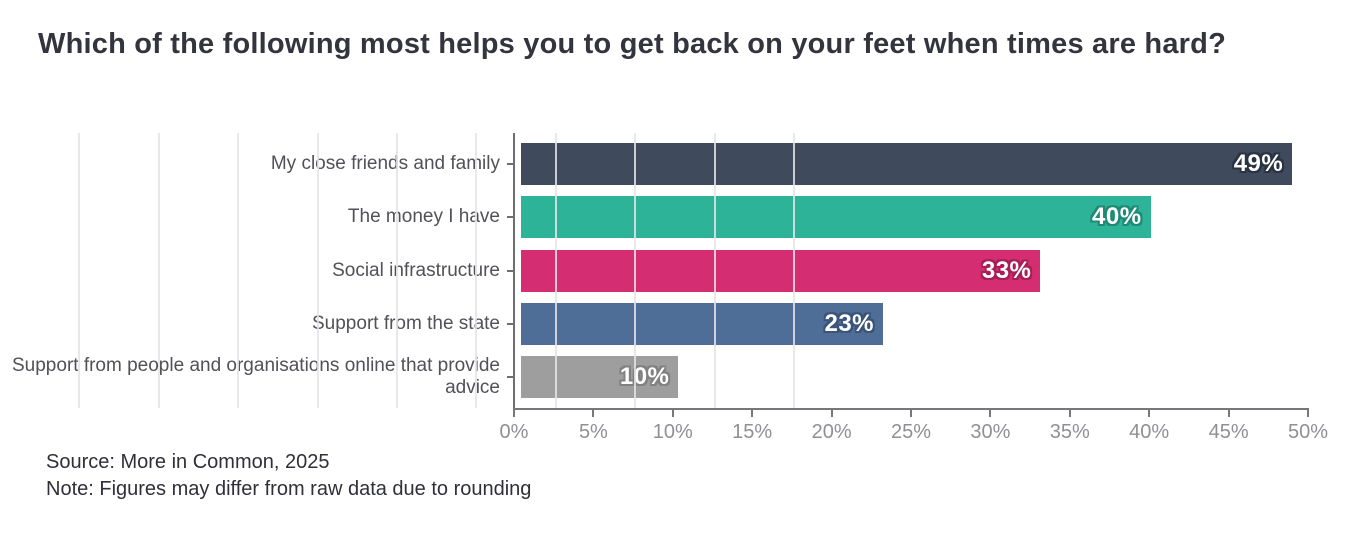  I want to click on x-tick-label: 10%, so click(672, 432).